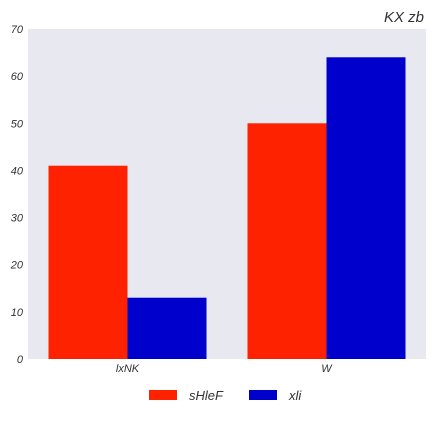  I want to click on bar-sHleF-lxNK, so click(88, 262).